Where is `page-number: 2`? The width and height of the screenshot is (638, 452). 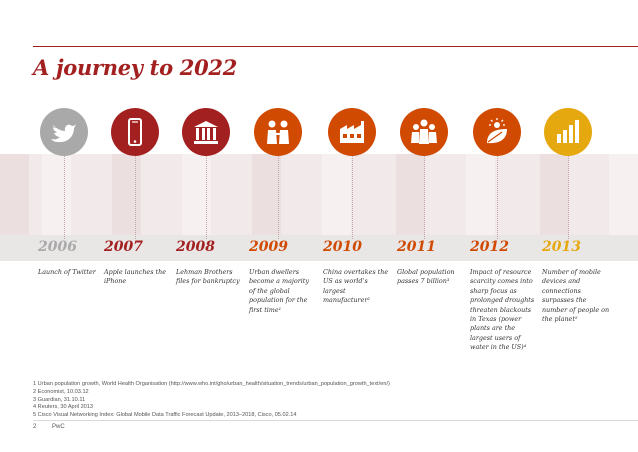
page-number: 2 is located at coordinates (35, 427).